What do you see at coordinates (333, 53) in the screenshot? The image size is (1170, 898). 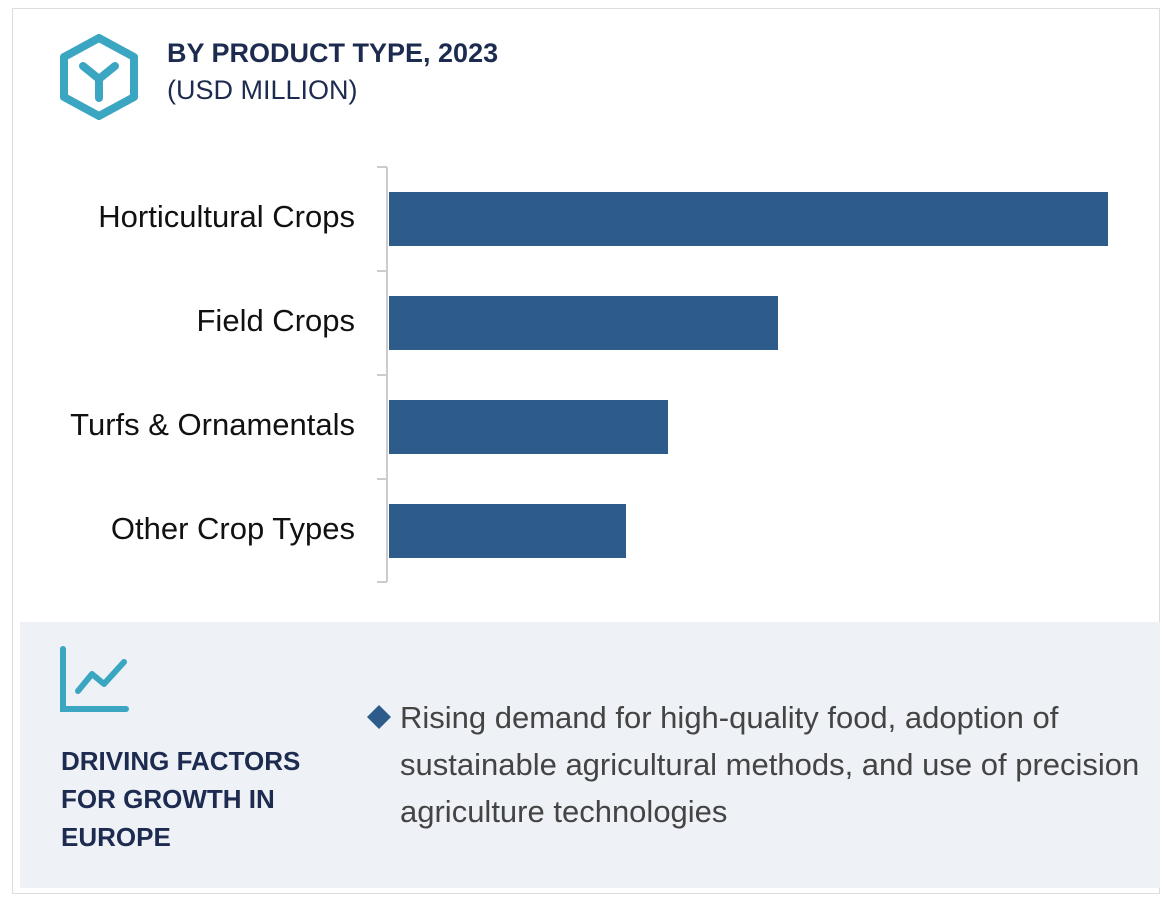 I see `title: BY PRODUCT TYPE, 2023` at bounding box center [333, 53].